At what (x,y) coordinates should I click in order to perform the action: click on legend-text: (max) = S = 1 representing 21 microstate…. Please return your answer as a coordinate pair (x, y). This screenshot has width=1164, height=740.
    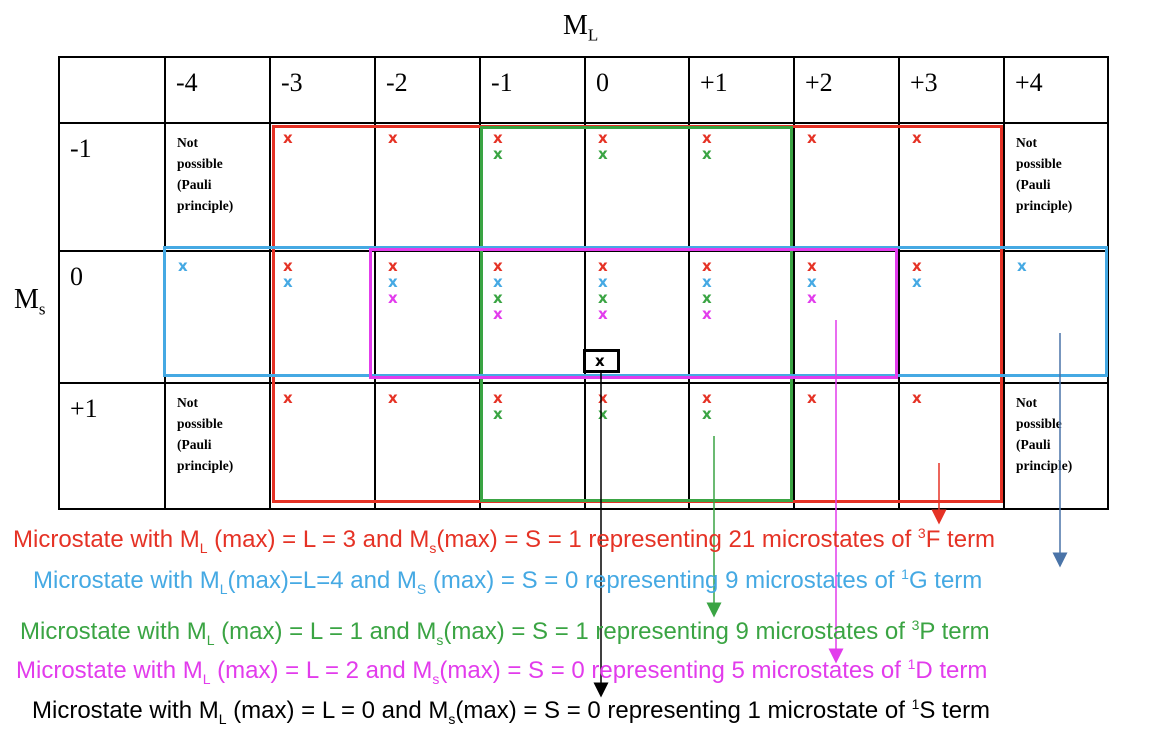
    Looking at the image, I should click on (677, 539).